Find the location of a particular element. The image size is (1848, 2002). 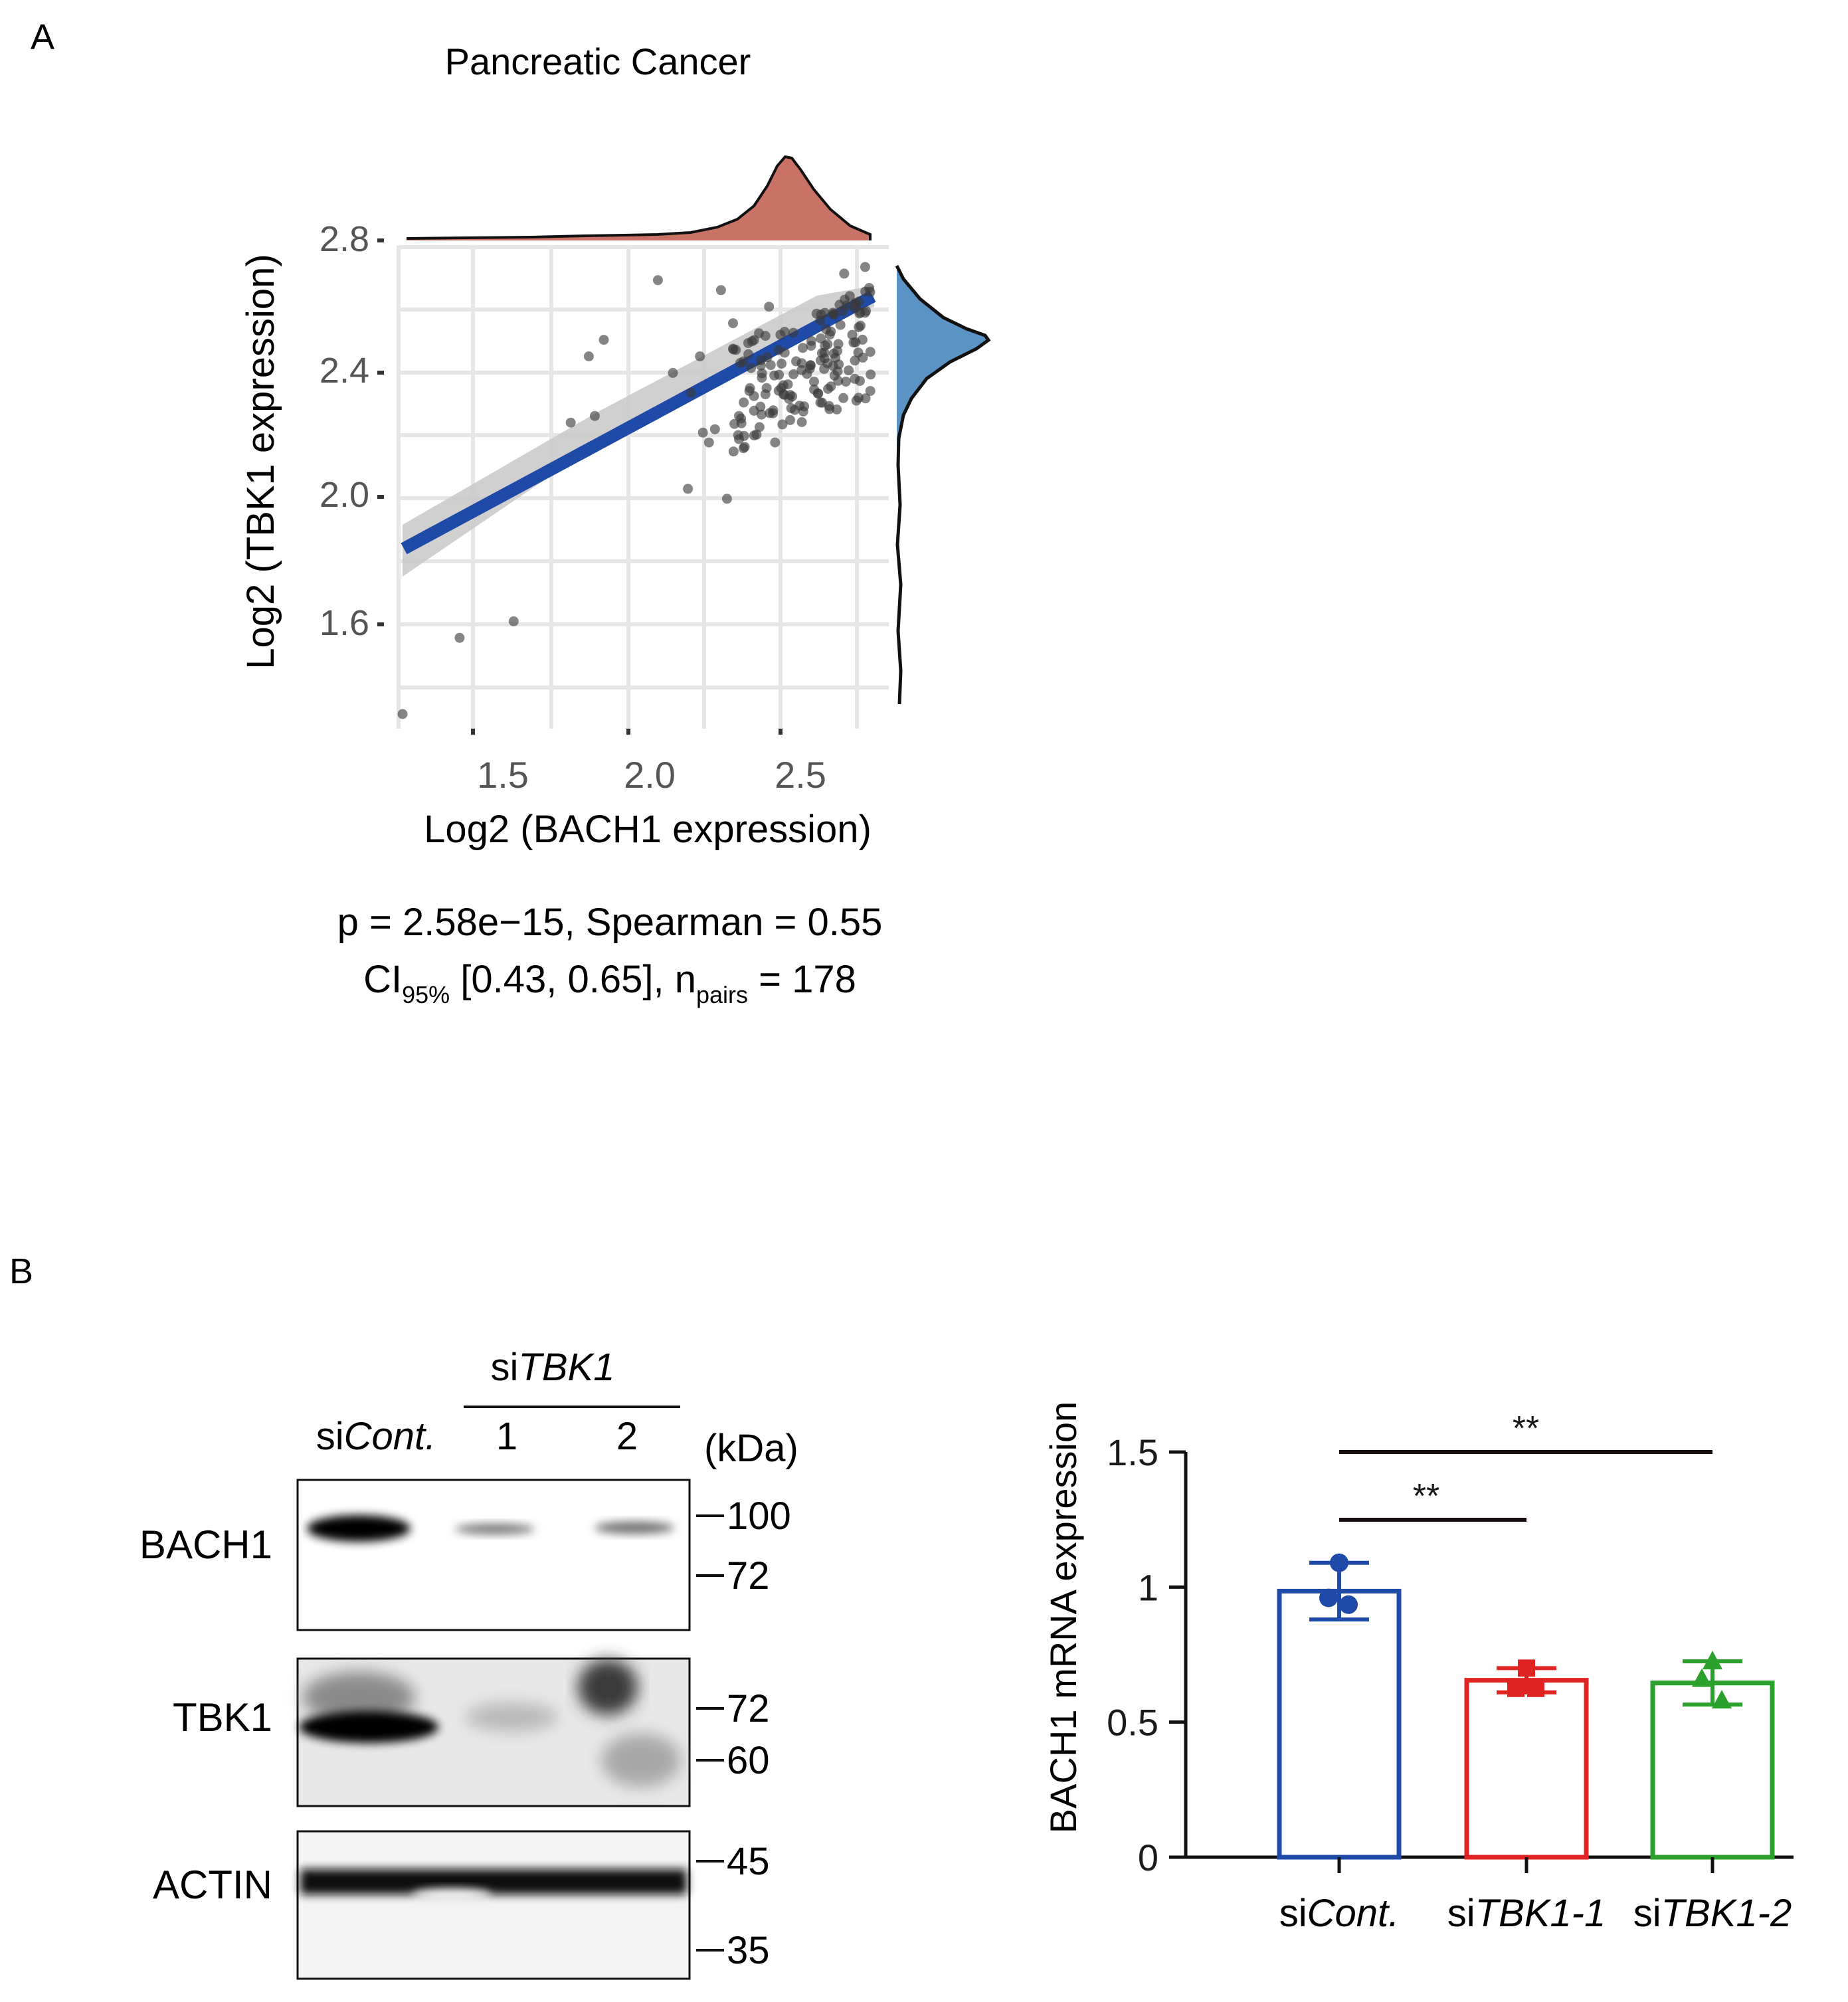

chart-title: Pancreatic Cancer is located at coordinates (598, 61).